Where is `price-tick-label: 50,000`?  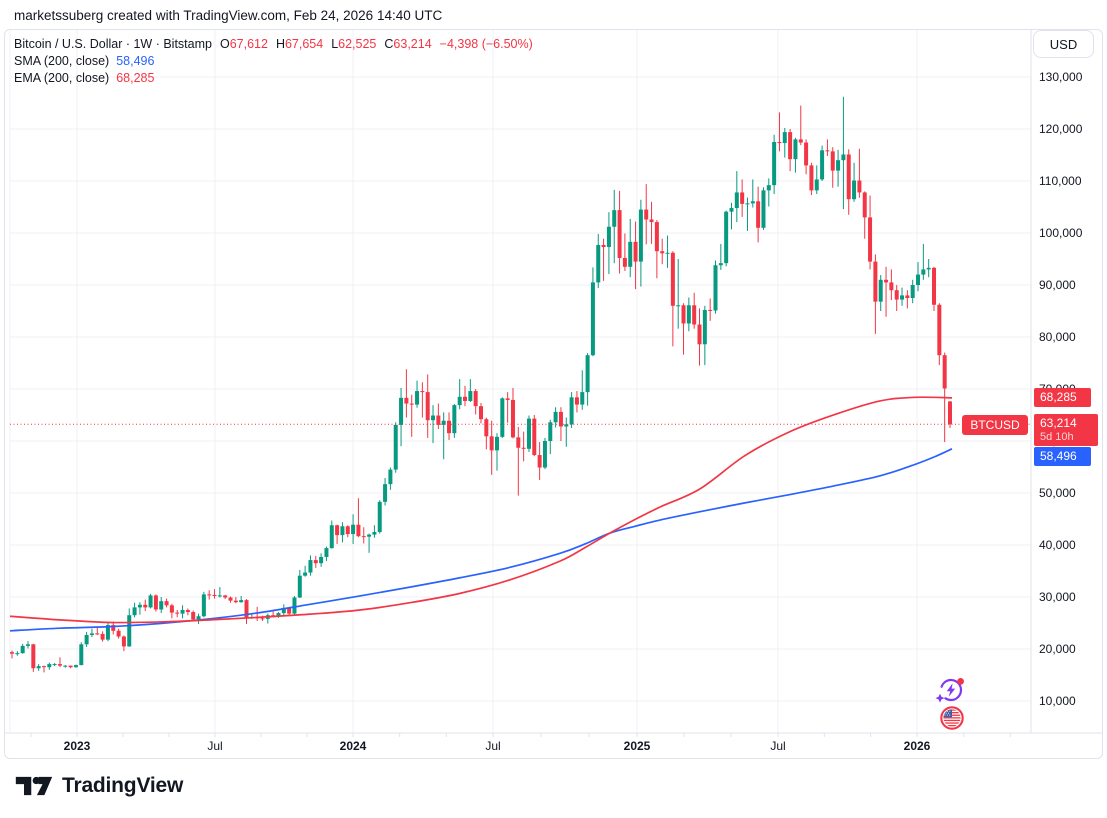
price-tick-label: 50,000 is located at coordinates (1057, 492).